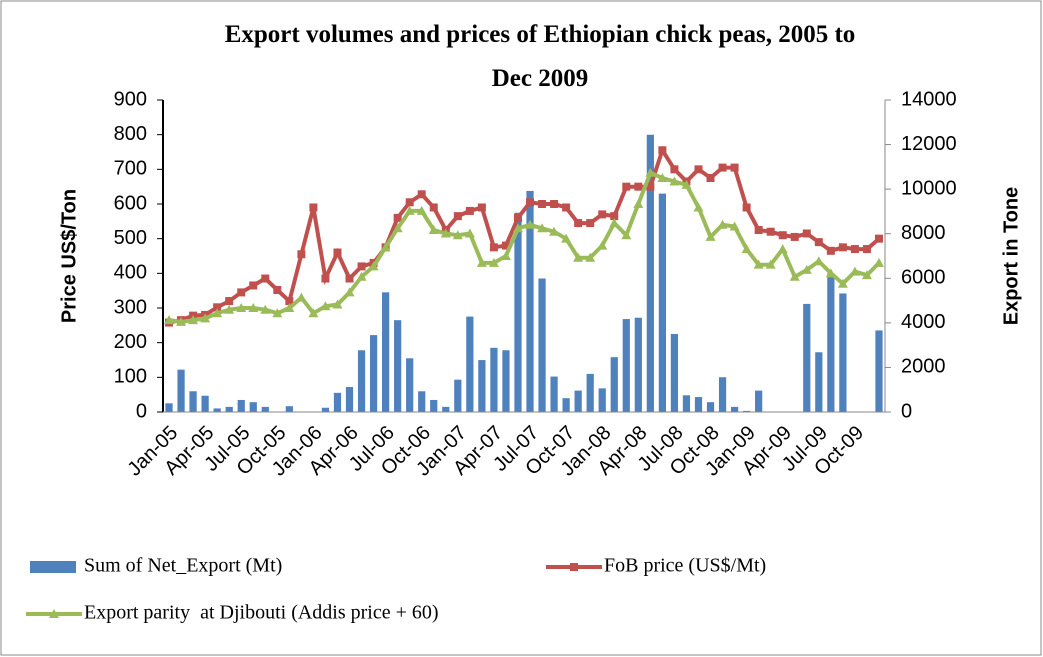  What do you see at coordinates (929, 188) in the screenshot?
I see `y2-tick-label: 10000` at bounding box center [929, 188].